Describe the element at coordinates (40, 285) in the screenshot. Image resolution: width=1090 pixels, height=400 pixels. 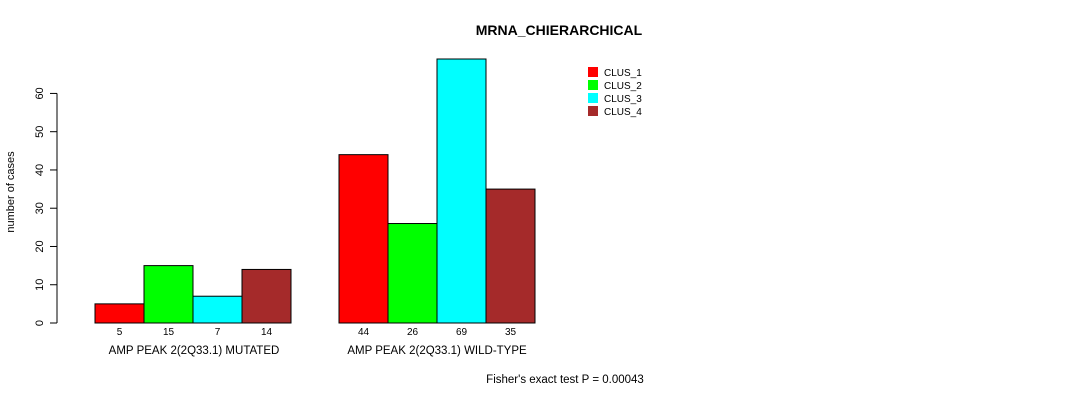
I see `y-tick-label: 10` at that location.